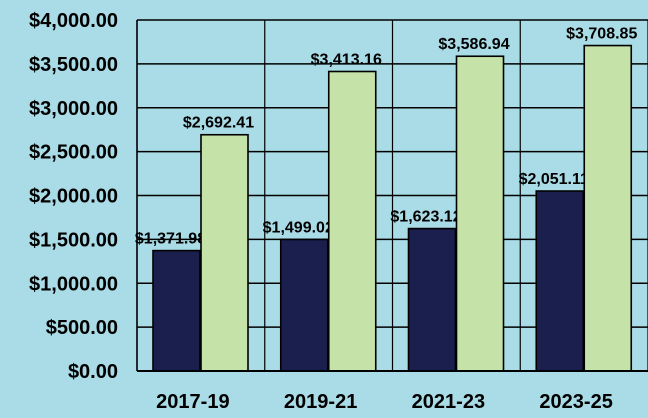 This screenshot has height=418, width=648. I want to click on y-tick-label: $3,000.00, so click(73, 109).